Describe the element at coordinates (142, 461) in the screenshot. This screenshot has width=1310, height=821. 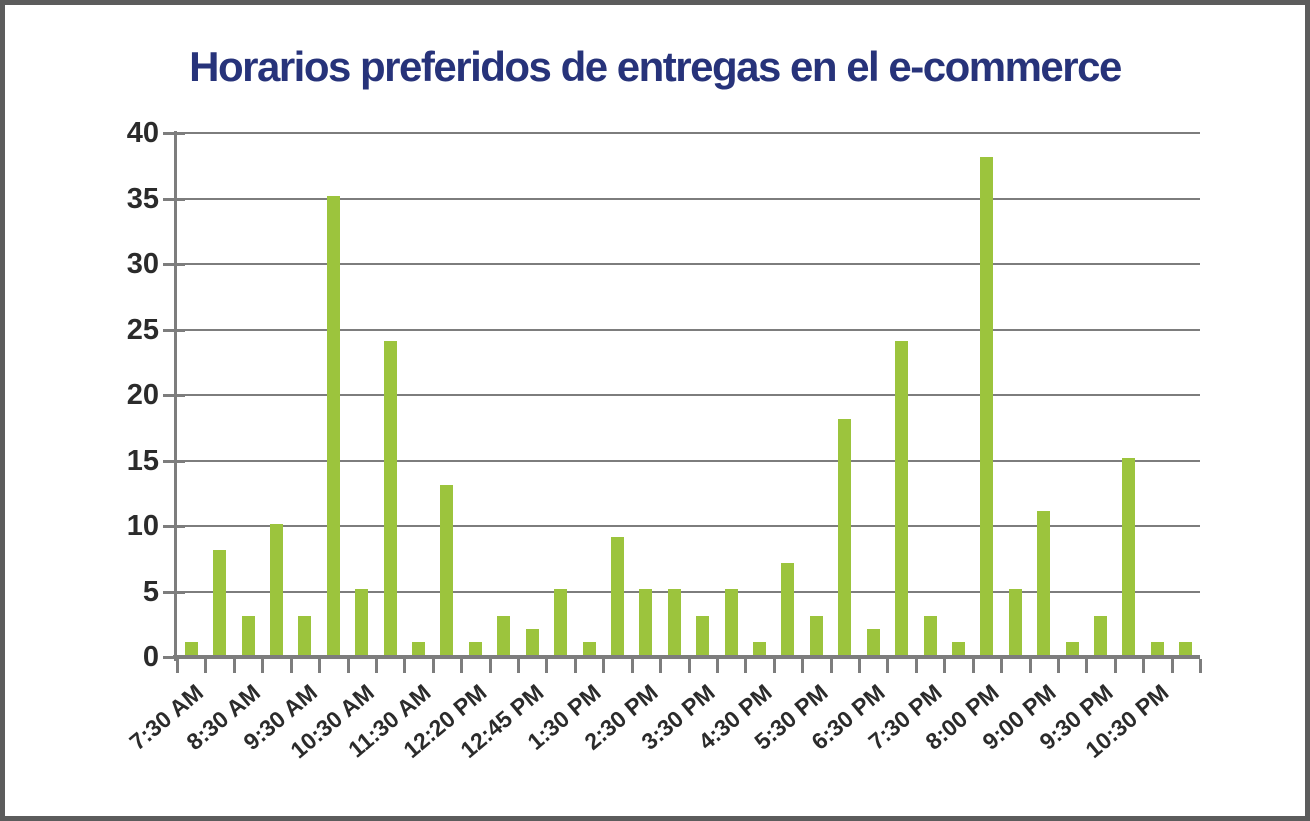
I see `y-axis-tick-label: 15` at that location.